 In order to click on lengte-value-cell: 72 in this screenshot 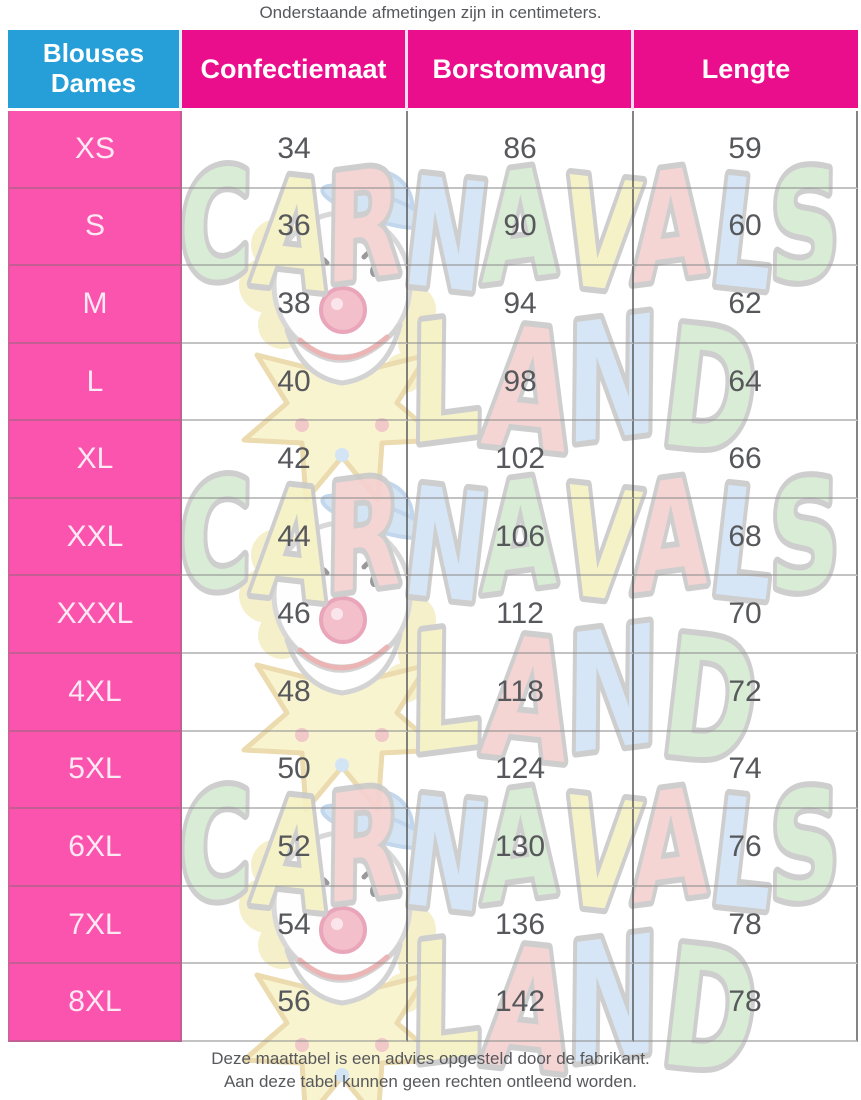, I will do `click(746, 693)`.